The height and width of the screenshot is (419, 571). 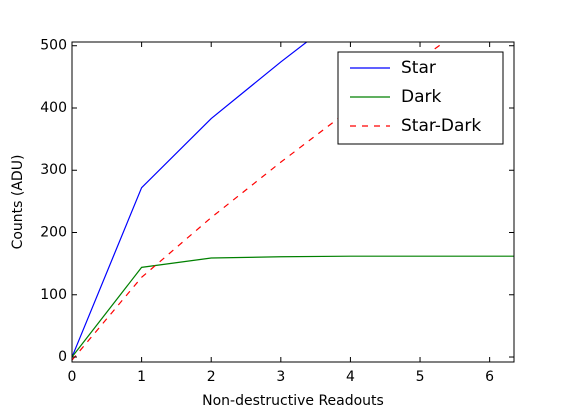 I want to click on y-tick-label: 500, so click(x=53, y=46).